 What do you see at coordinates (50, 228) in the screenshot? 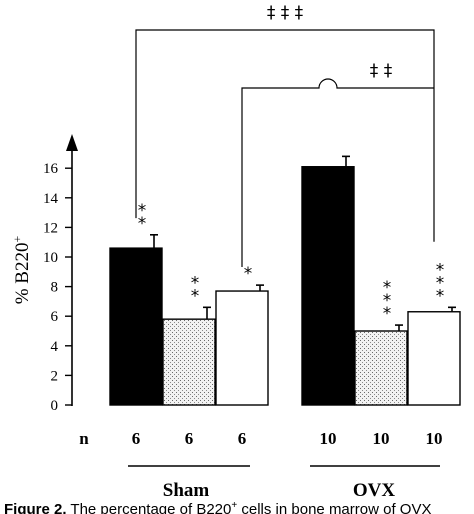
I see `y-tick-label: 12` at bounding box center [50, 228].